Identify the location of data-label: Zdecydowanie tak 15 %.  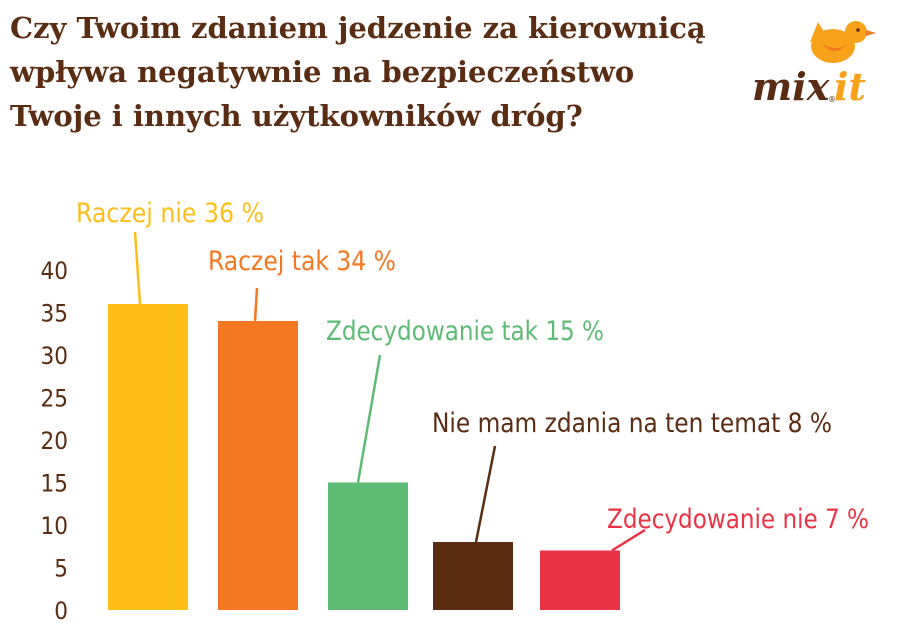
(465, 331).